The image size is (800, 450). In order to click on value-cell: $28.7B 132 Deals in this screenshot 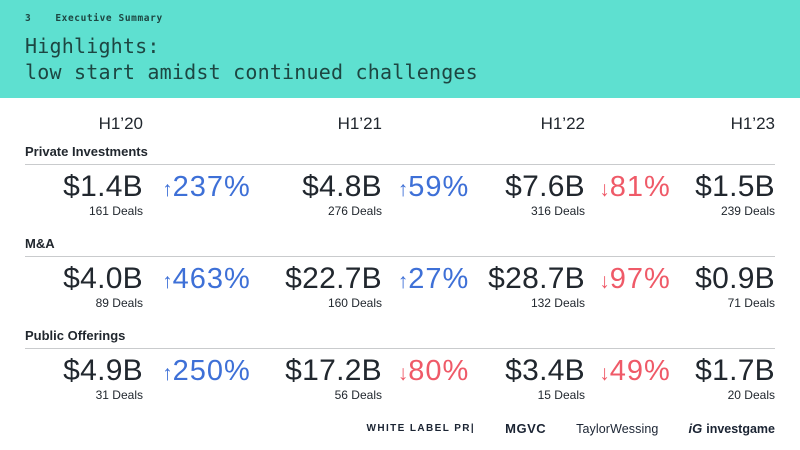, I will do `click(535, 286)`.